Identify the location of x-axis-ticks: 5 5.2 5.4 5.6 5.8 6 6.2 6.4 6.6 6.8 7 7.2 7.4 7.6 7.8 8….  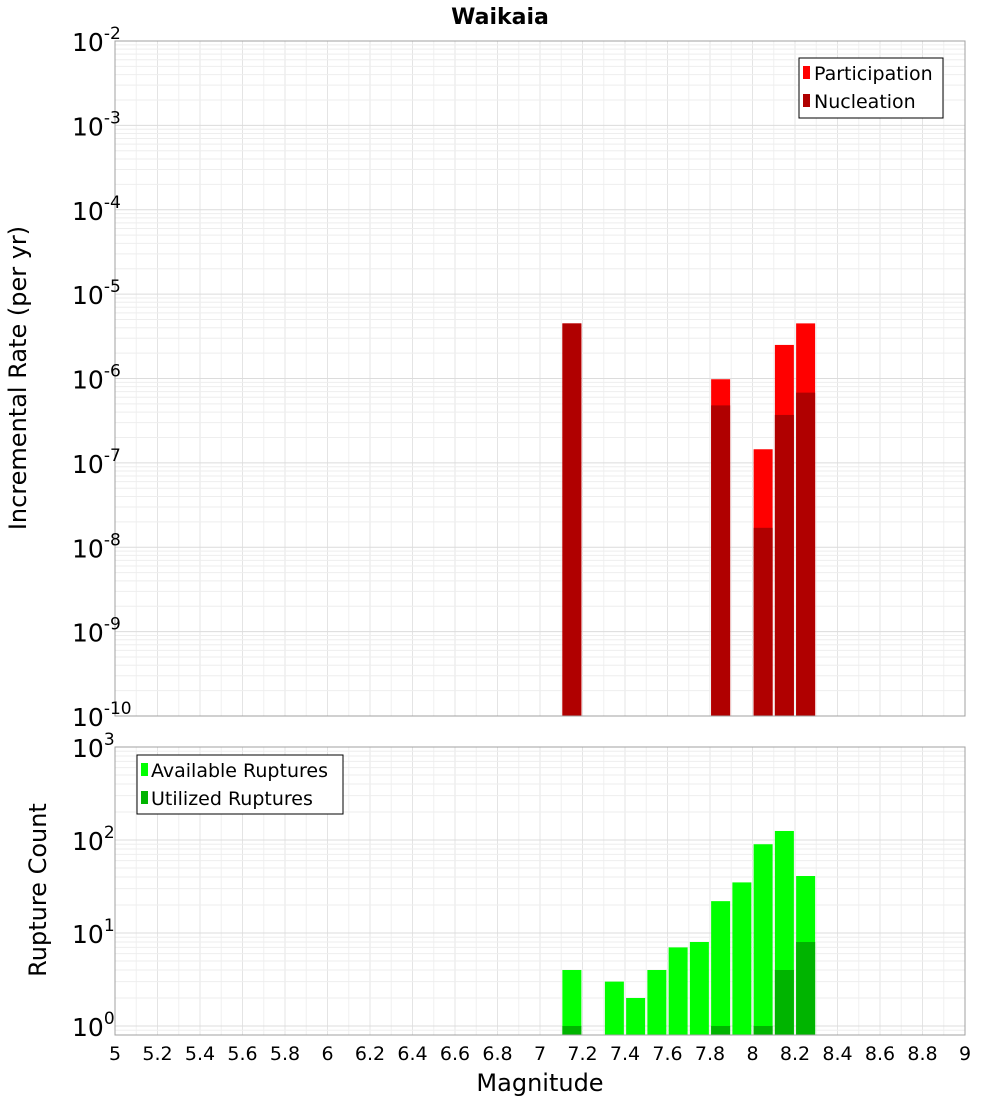
(540, 1054).